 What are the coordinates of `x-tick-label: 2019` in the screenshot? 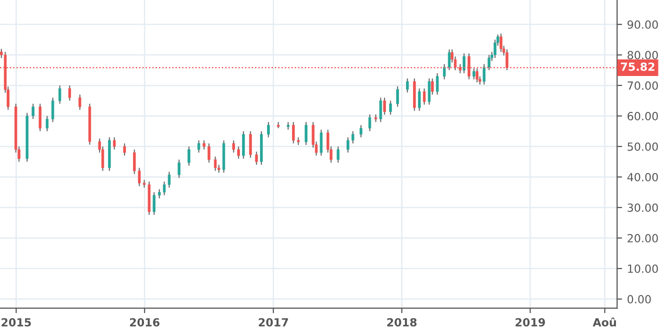 It's located at (530, 322).